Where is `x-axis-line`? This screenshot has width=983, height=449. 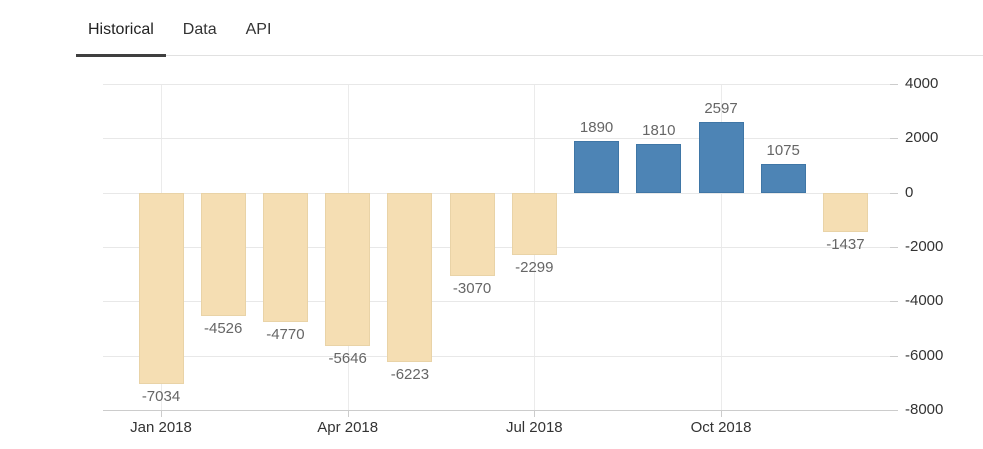 x-axis-line is located at coordinates (496, 410).